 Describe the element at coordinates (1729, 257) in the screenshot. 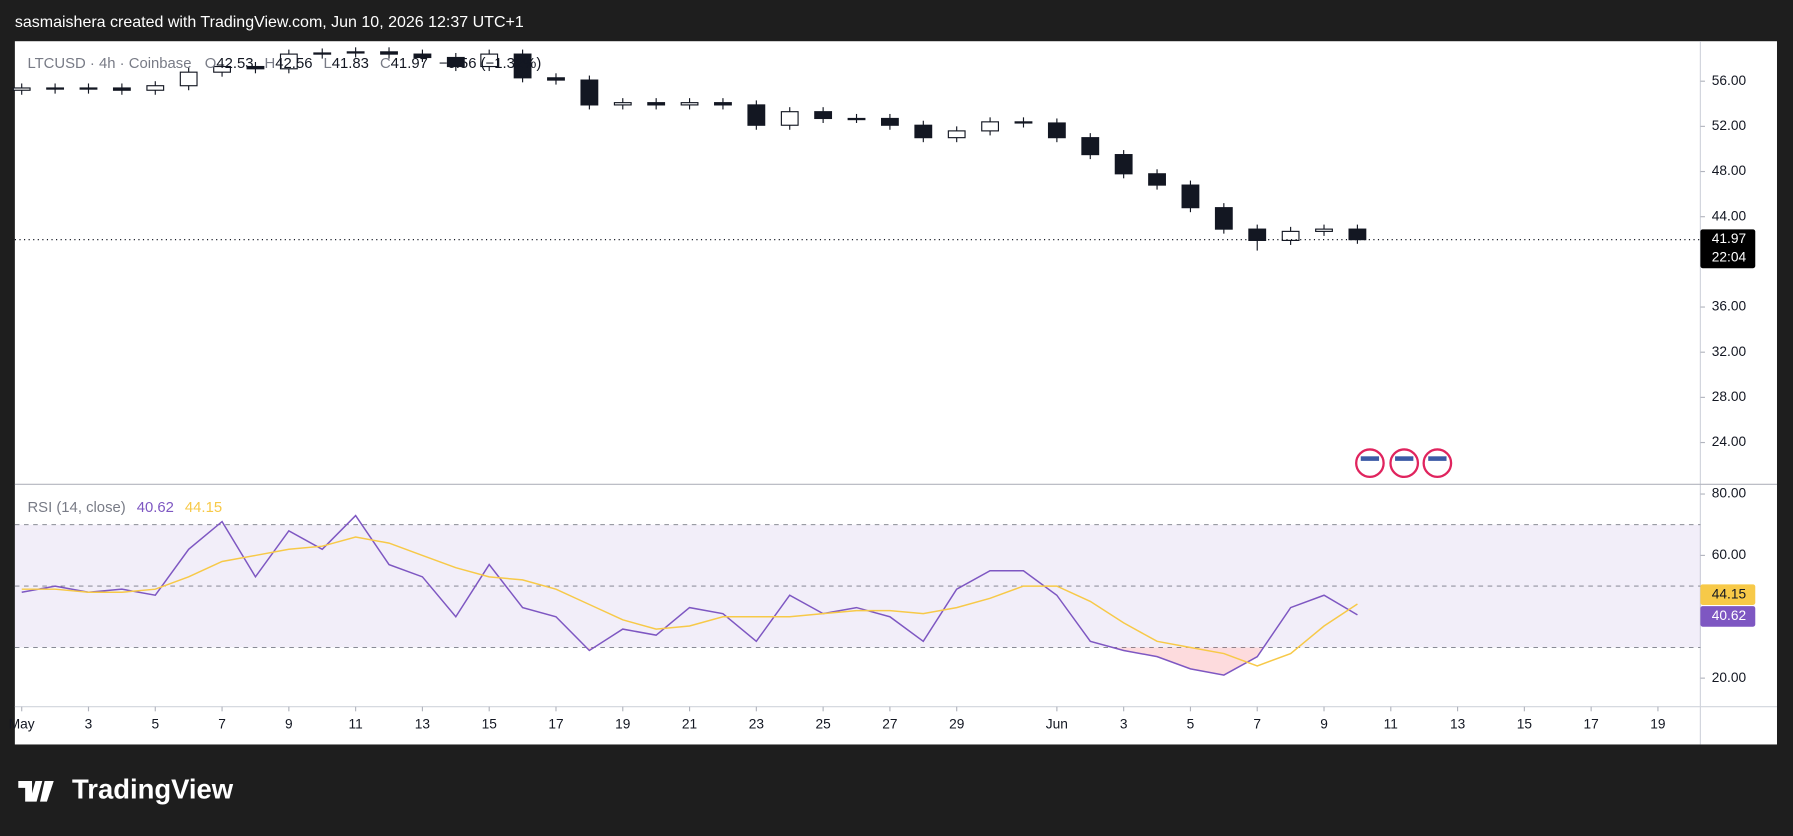

I see `countdown-label: 22:04` at that location.